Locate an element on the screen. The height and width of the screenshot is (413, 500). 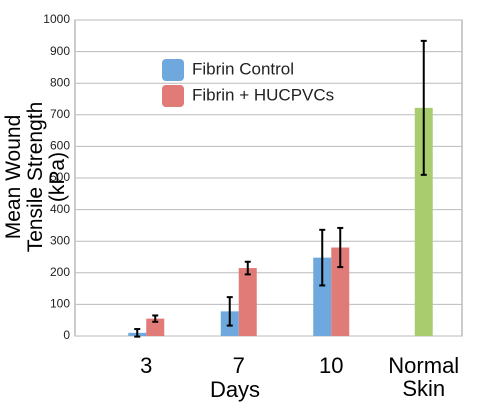
y-axis-label: Mean Wound Tensile Strength (kPa) is located at coordinates (36, 177).